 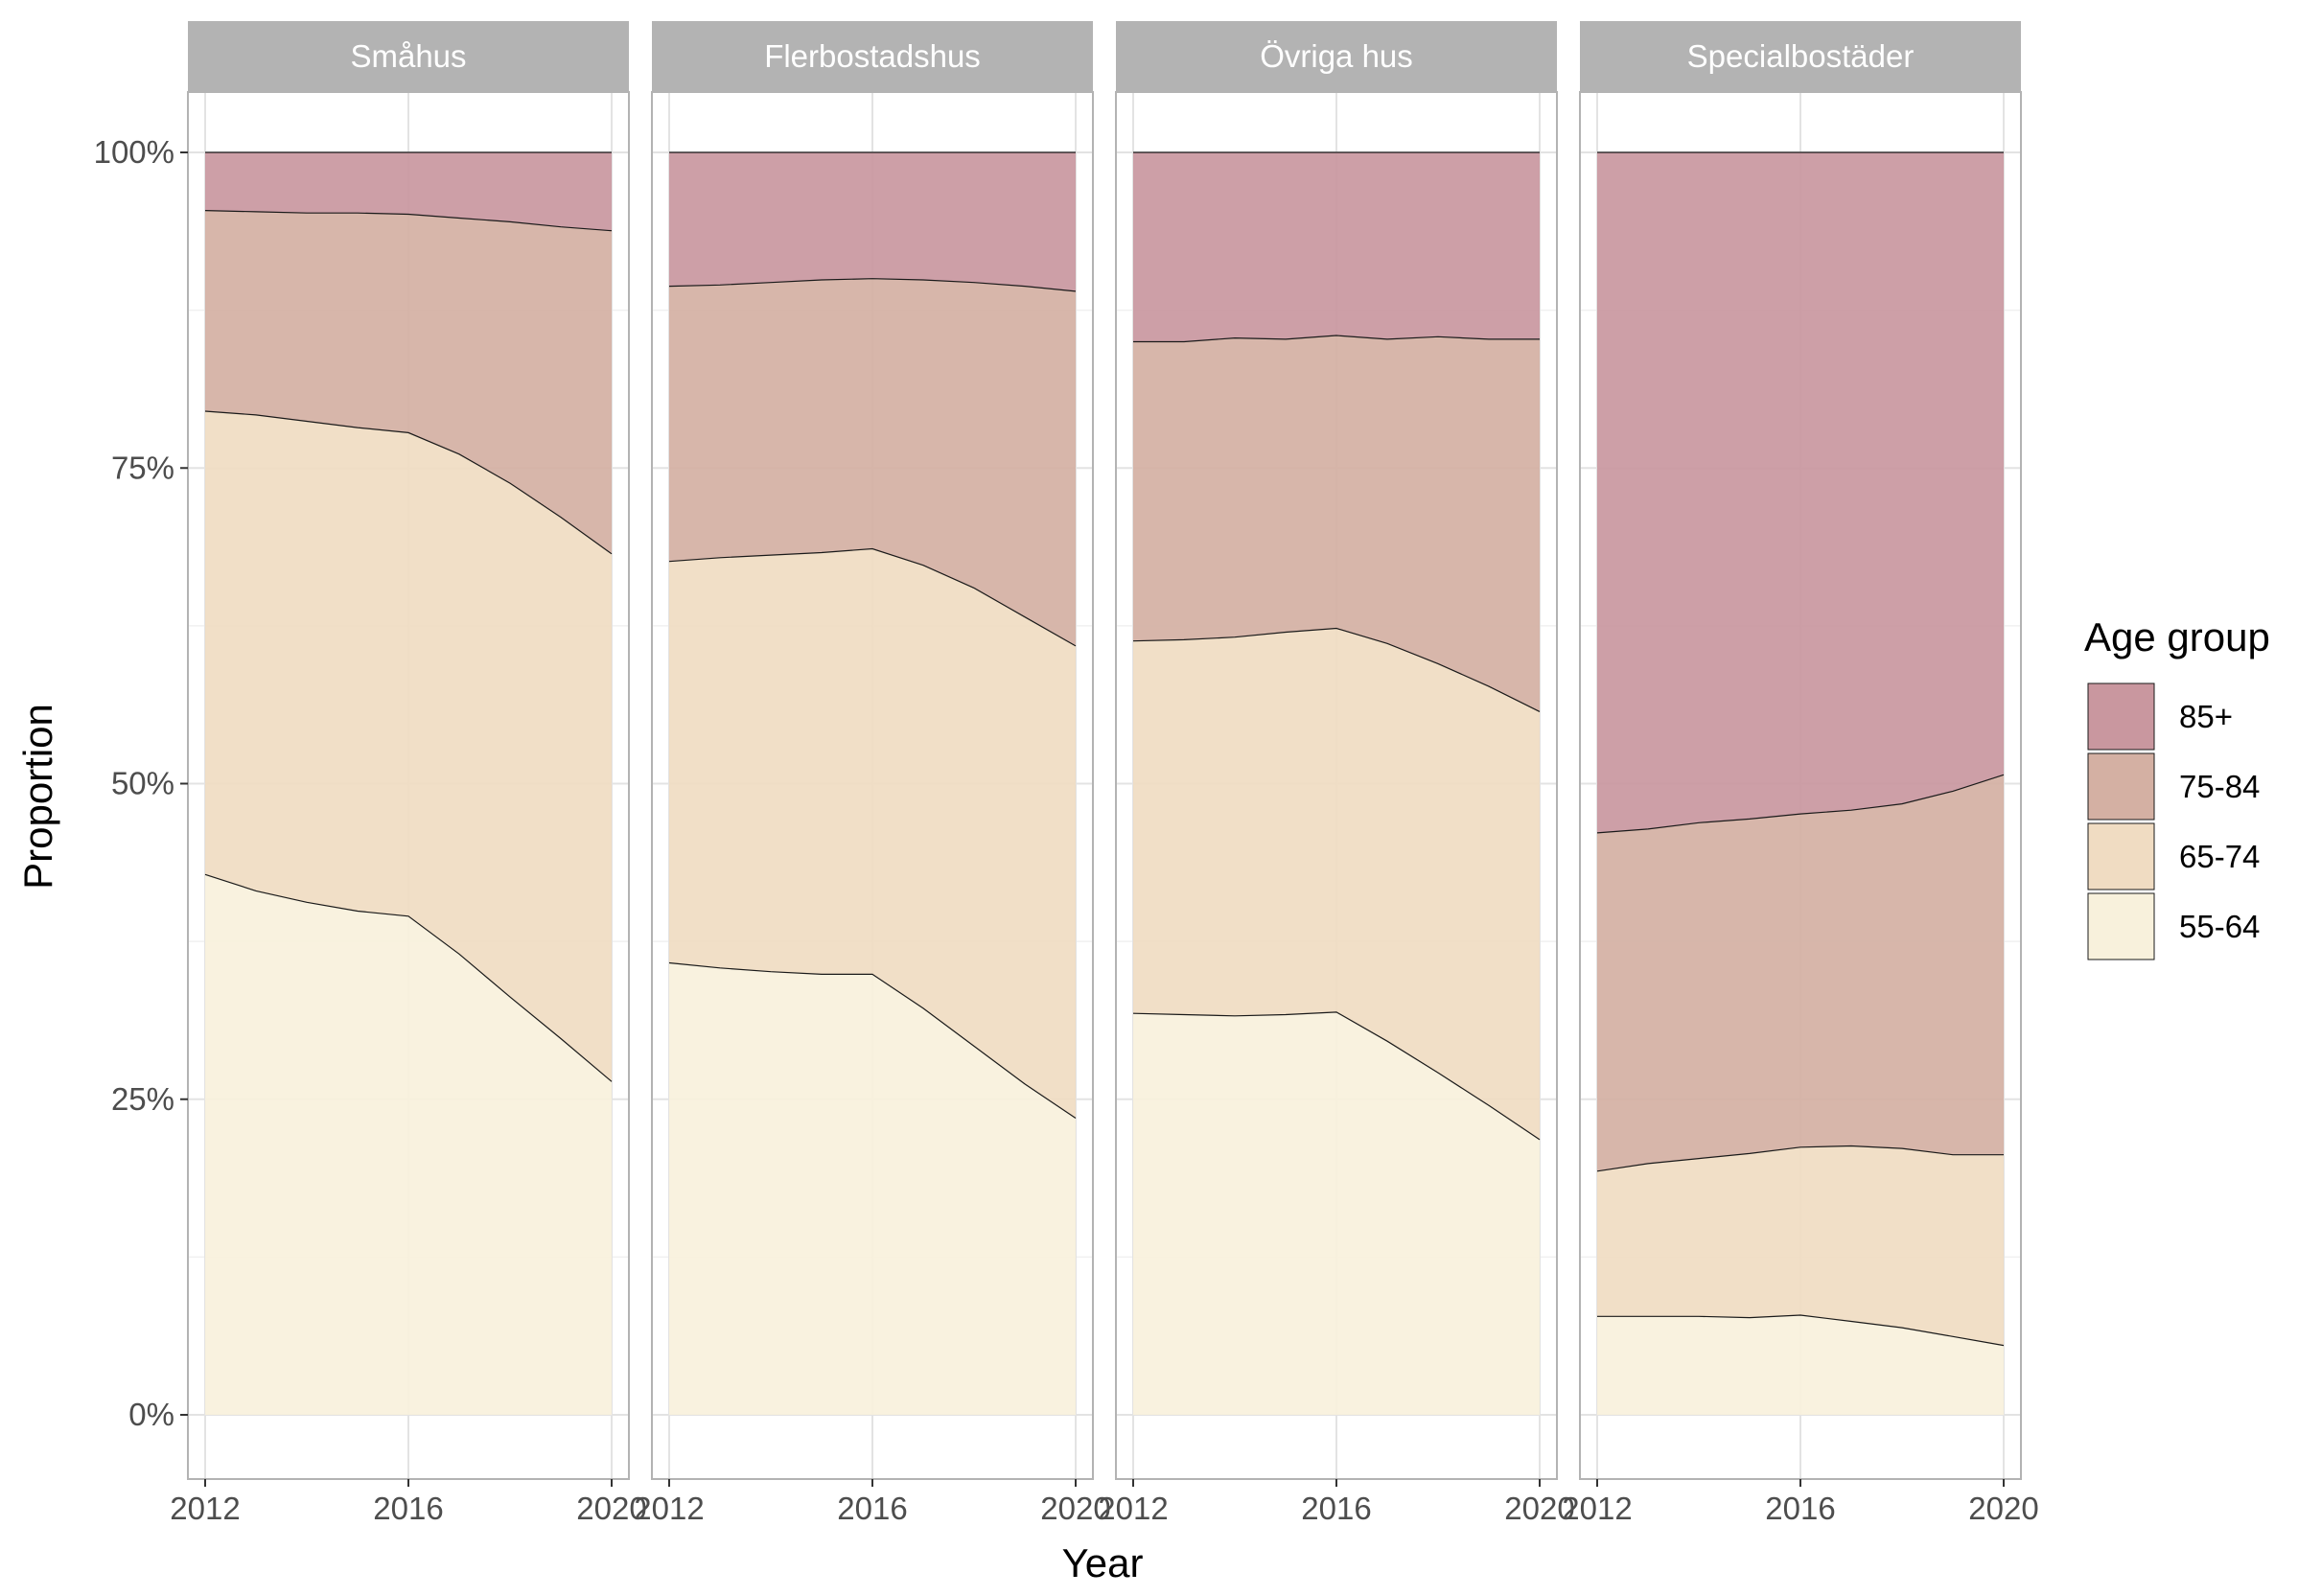 I want to click on facet-title: Övriga hus, so click(x=1337, y=56).